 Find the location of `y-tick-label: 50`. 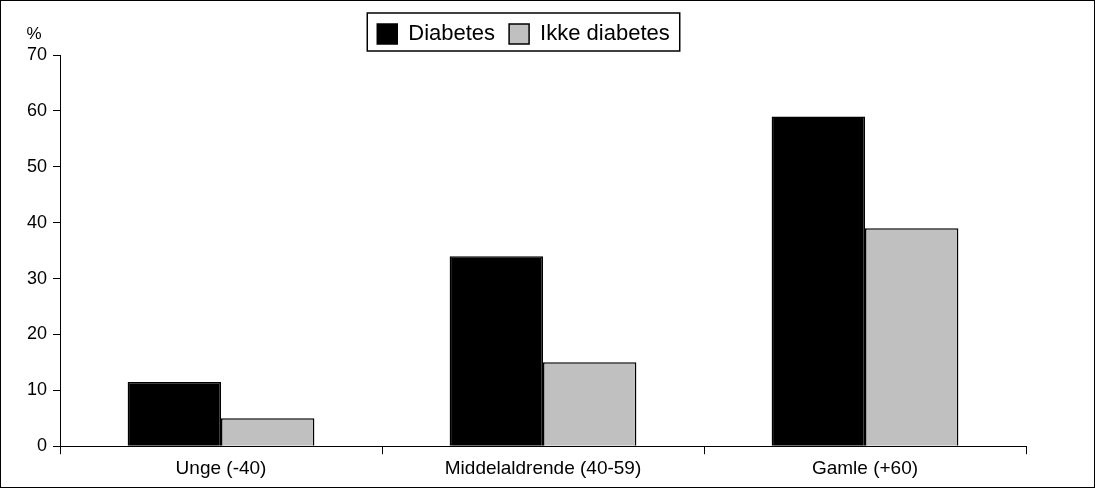

y-tick-label: 50 is located at coordinates (37, 165).